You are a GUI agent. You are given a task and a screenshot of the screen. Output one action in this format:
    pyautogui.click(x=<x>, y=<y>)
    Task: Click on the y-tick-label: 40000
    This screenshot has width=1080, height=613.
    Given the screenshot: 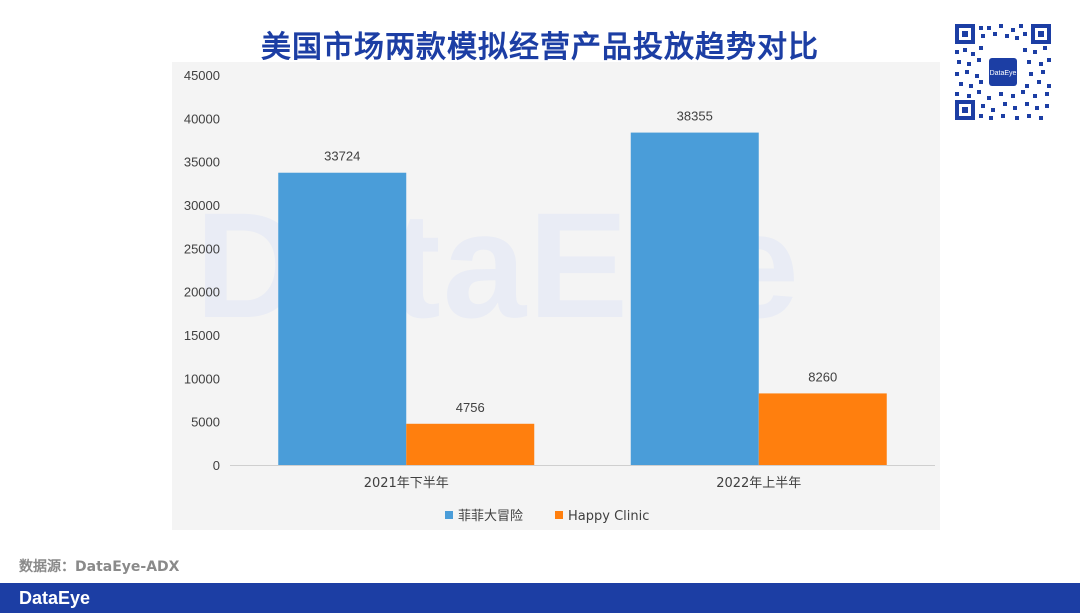 What is the action you would take?
    pyautogui.click(x=202, y=118)
    